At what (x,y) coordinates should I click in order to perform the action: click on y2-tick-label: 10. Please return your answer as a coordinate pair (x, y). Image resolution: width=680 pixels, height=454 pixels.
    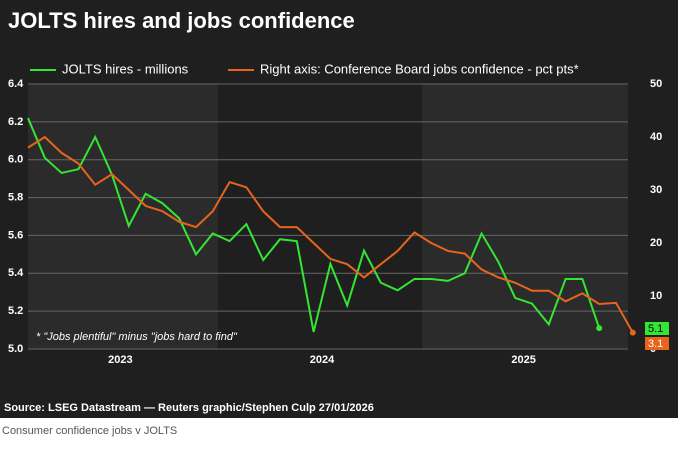
    Looking at the image, I should click on (656, 296).